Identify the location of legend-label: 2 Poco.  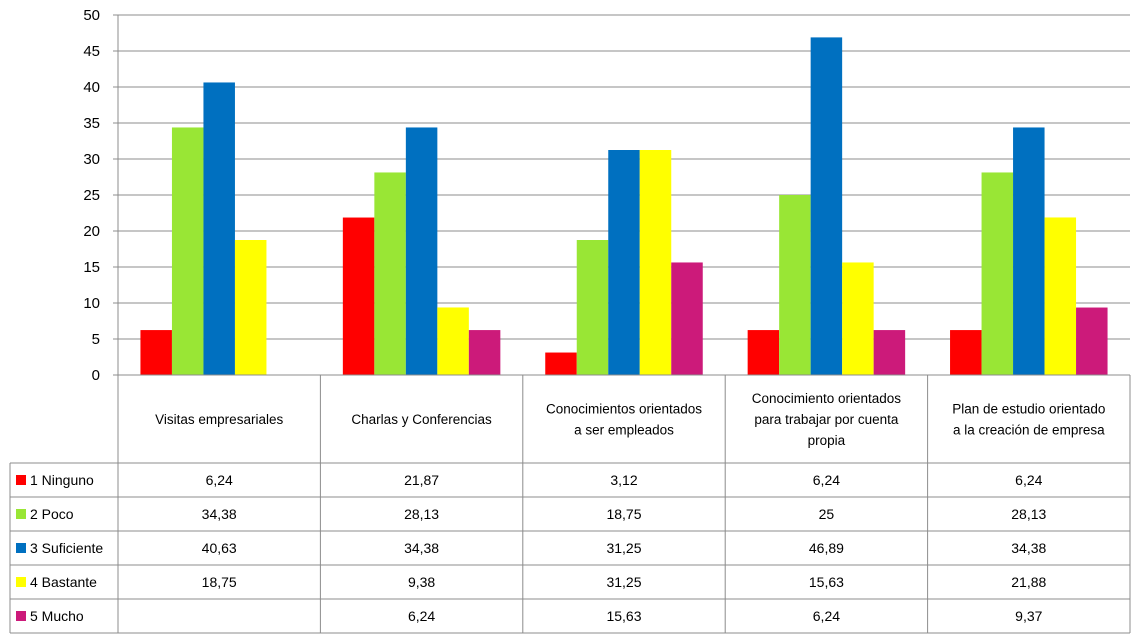
(52, 514).